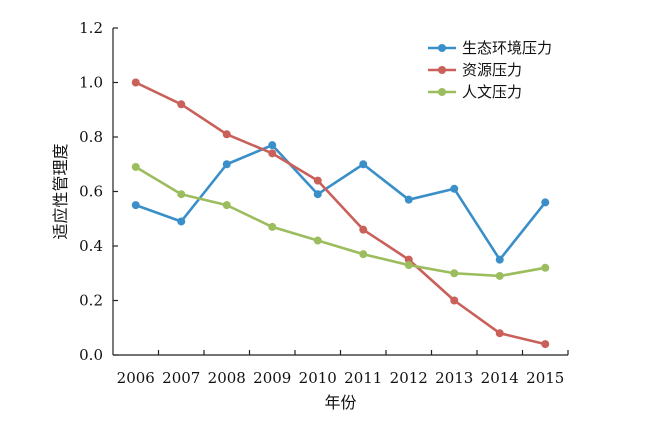 Image resolution: width=650 pixels, height=425 pixels. Describe the element at coordinates (227, 378) in the screenshot. I see `x-tick-label: 2008` at that location.